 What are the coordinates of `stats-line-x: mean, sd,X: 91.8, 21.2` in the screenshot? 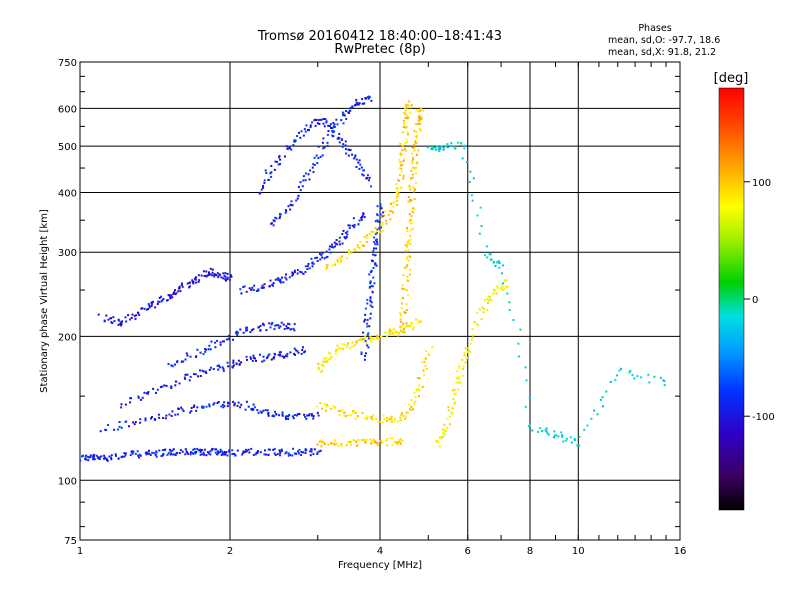 It's located at (662, 52).